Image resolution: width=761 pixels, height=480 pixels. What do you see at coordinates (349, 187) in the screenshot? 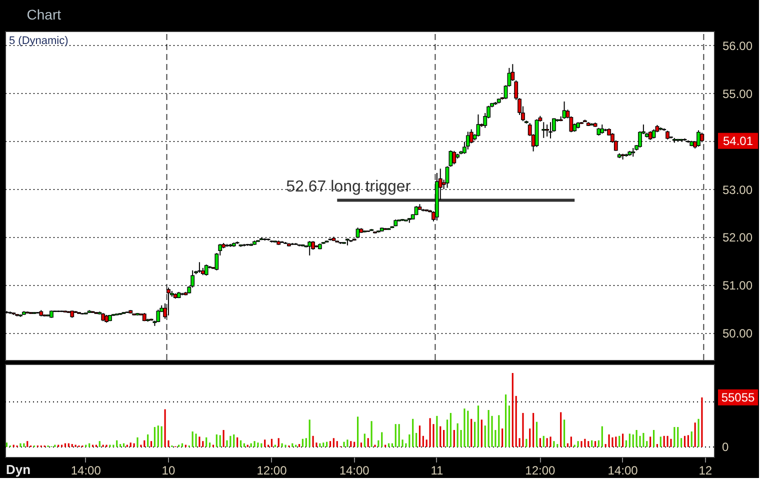
I see `series-label: 52.67 long trigger` at bounding box center [349, 187].